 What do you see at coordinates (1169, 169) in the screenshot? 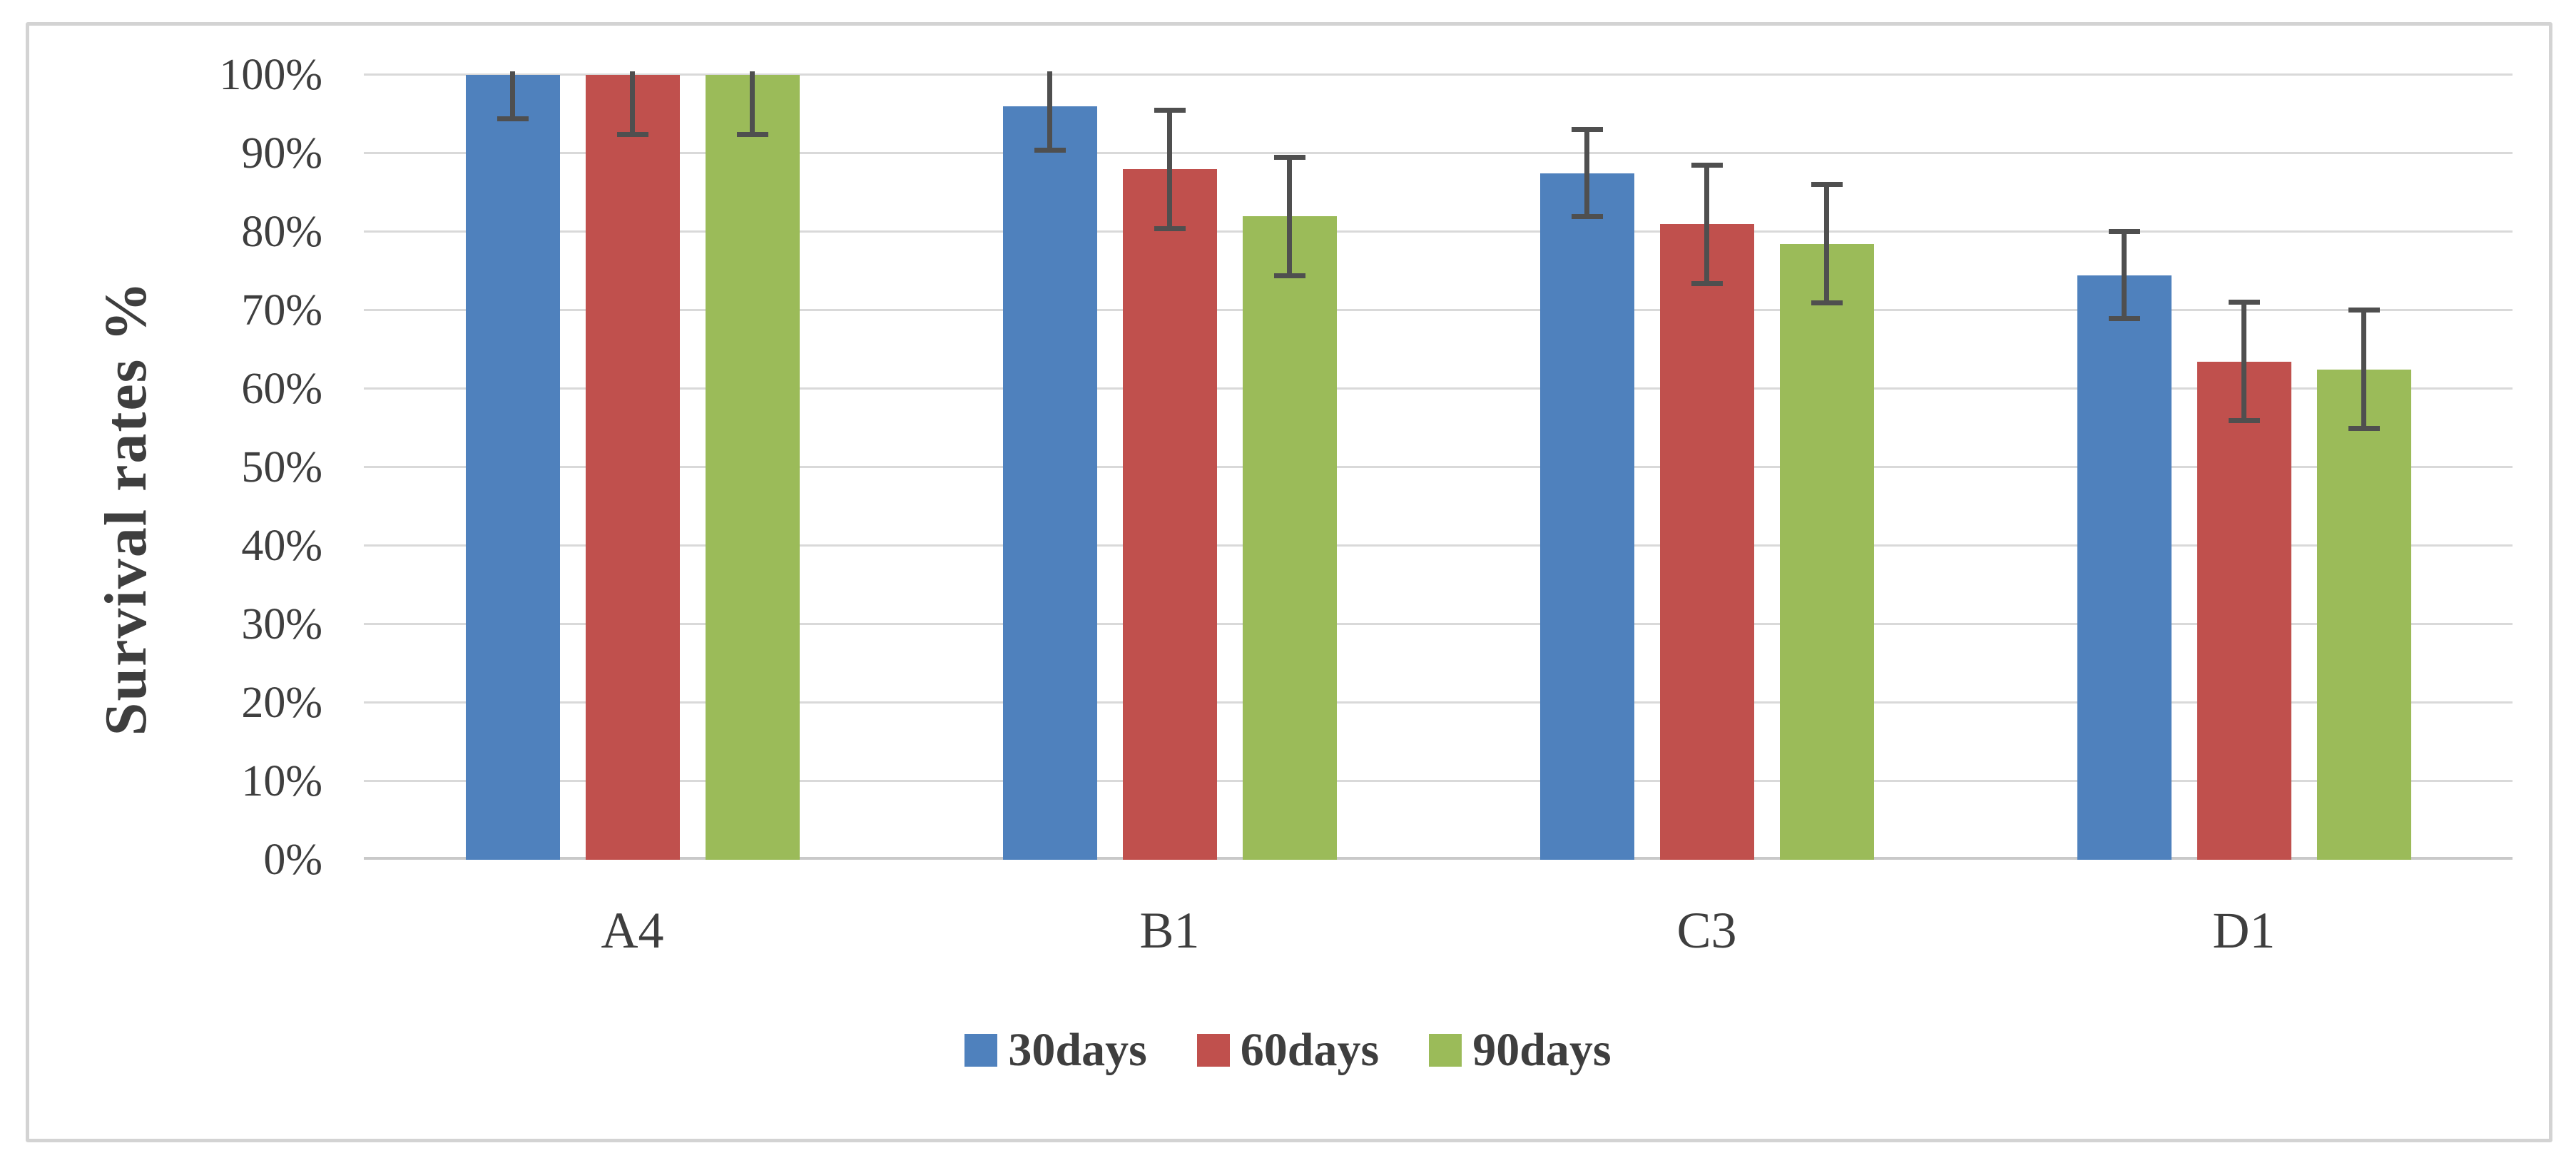
I see `error-bar-line-60days-B1` at bounding box center [1169, 169].